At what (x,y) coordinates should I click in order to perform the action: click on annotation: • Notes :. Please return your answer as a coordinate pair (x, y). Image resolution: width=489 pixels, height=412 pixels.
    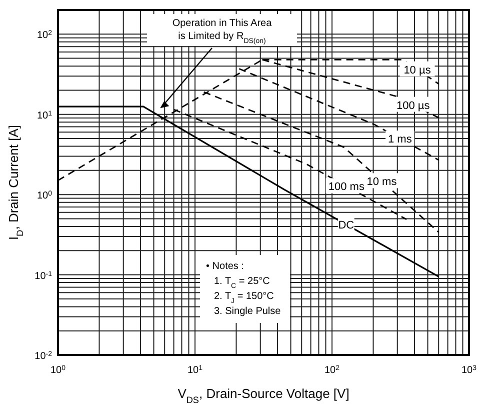
    Looking at the image, I should click on (225, 266).